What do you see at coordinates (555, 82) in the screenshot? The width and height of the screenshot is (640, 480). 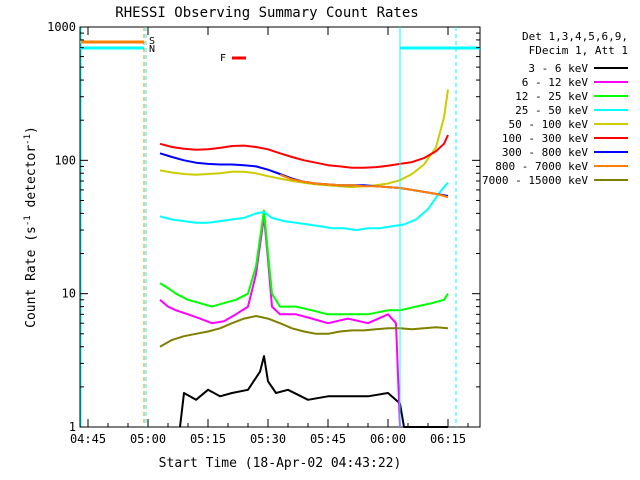 I see `legend-label-1: 6 - 12 keV` at bounding box center [555, 82].